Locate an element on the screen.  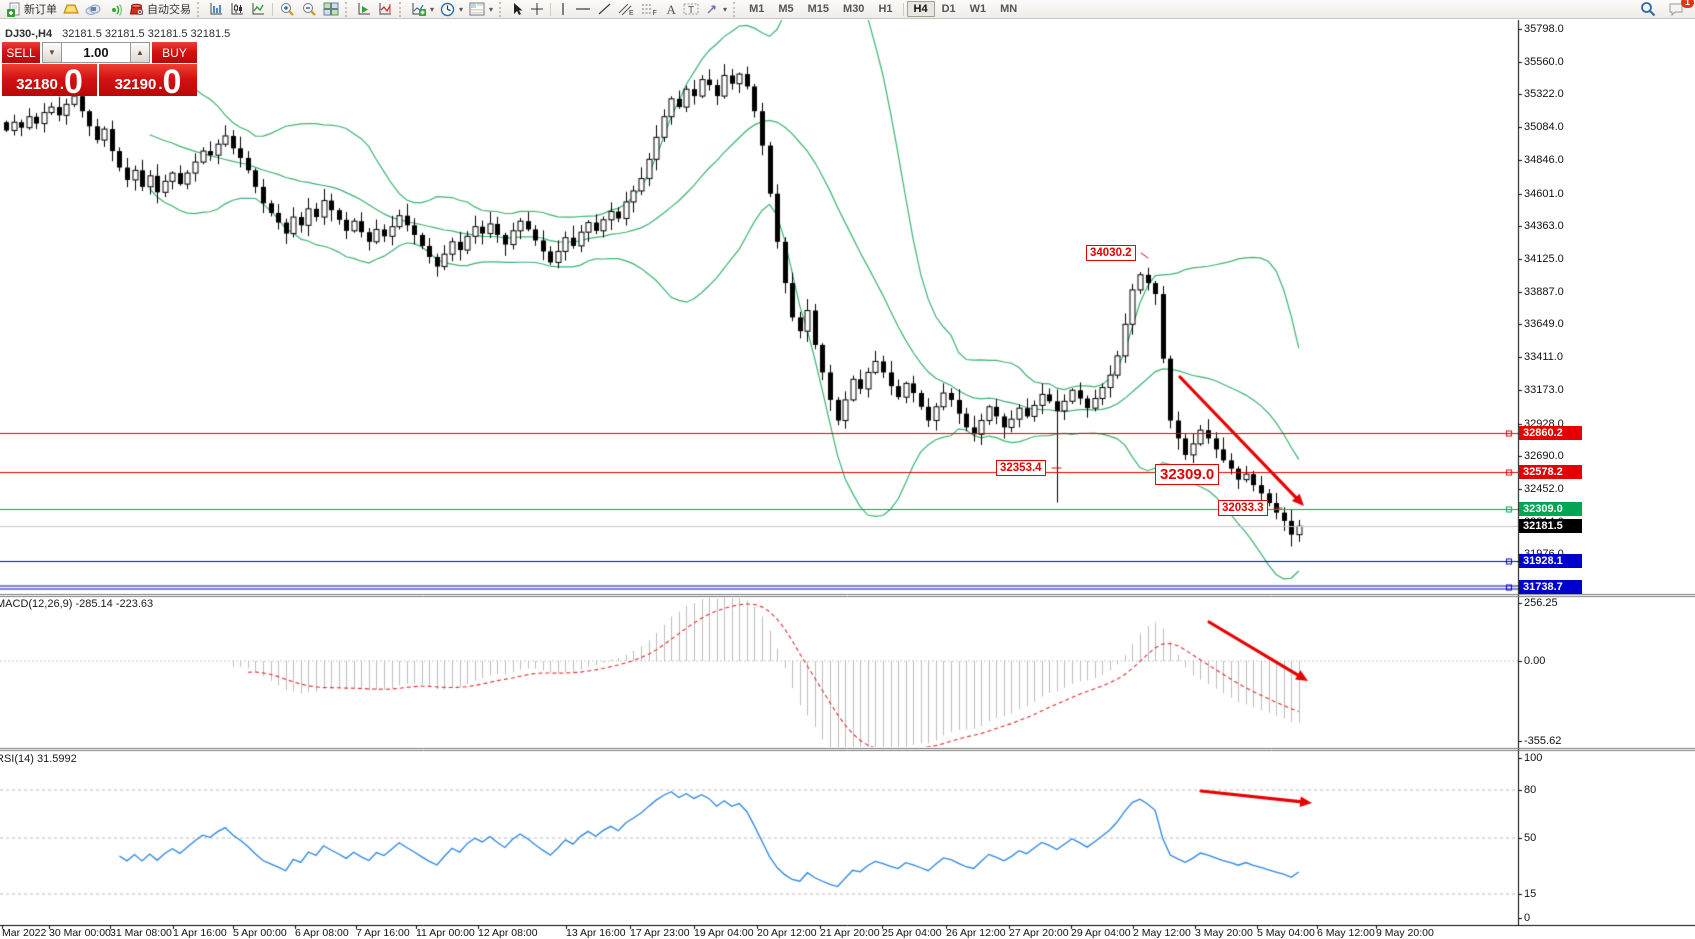
chart-play-icon is located at coordinates (364, 9).